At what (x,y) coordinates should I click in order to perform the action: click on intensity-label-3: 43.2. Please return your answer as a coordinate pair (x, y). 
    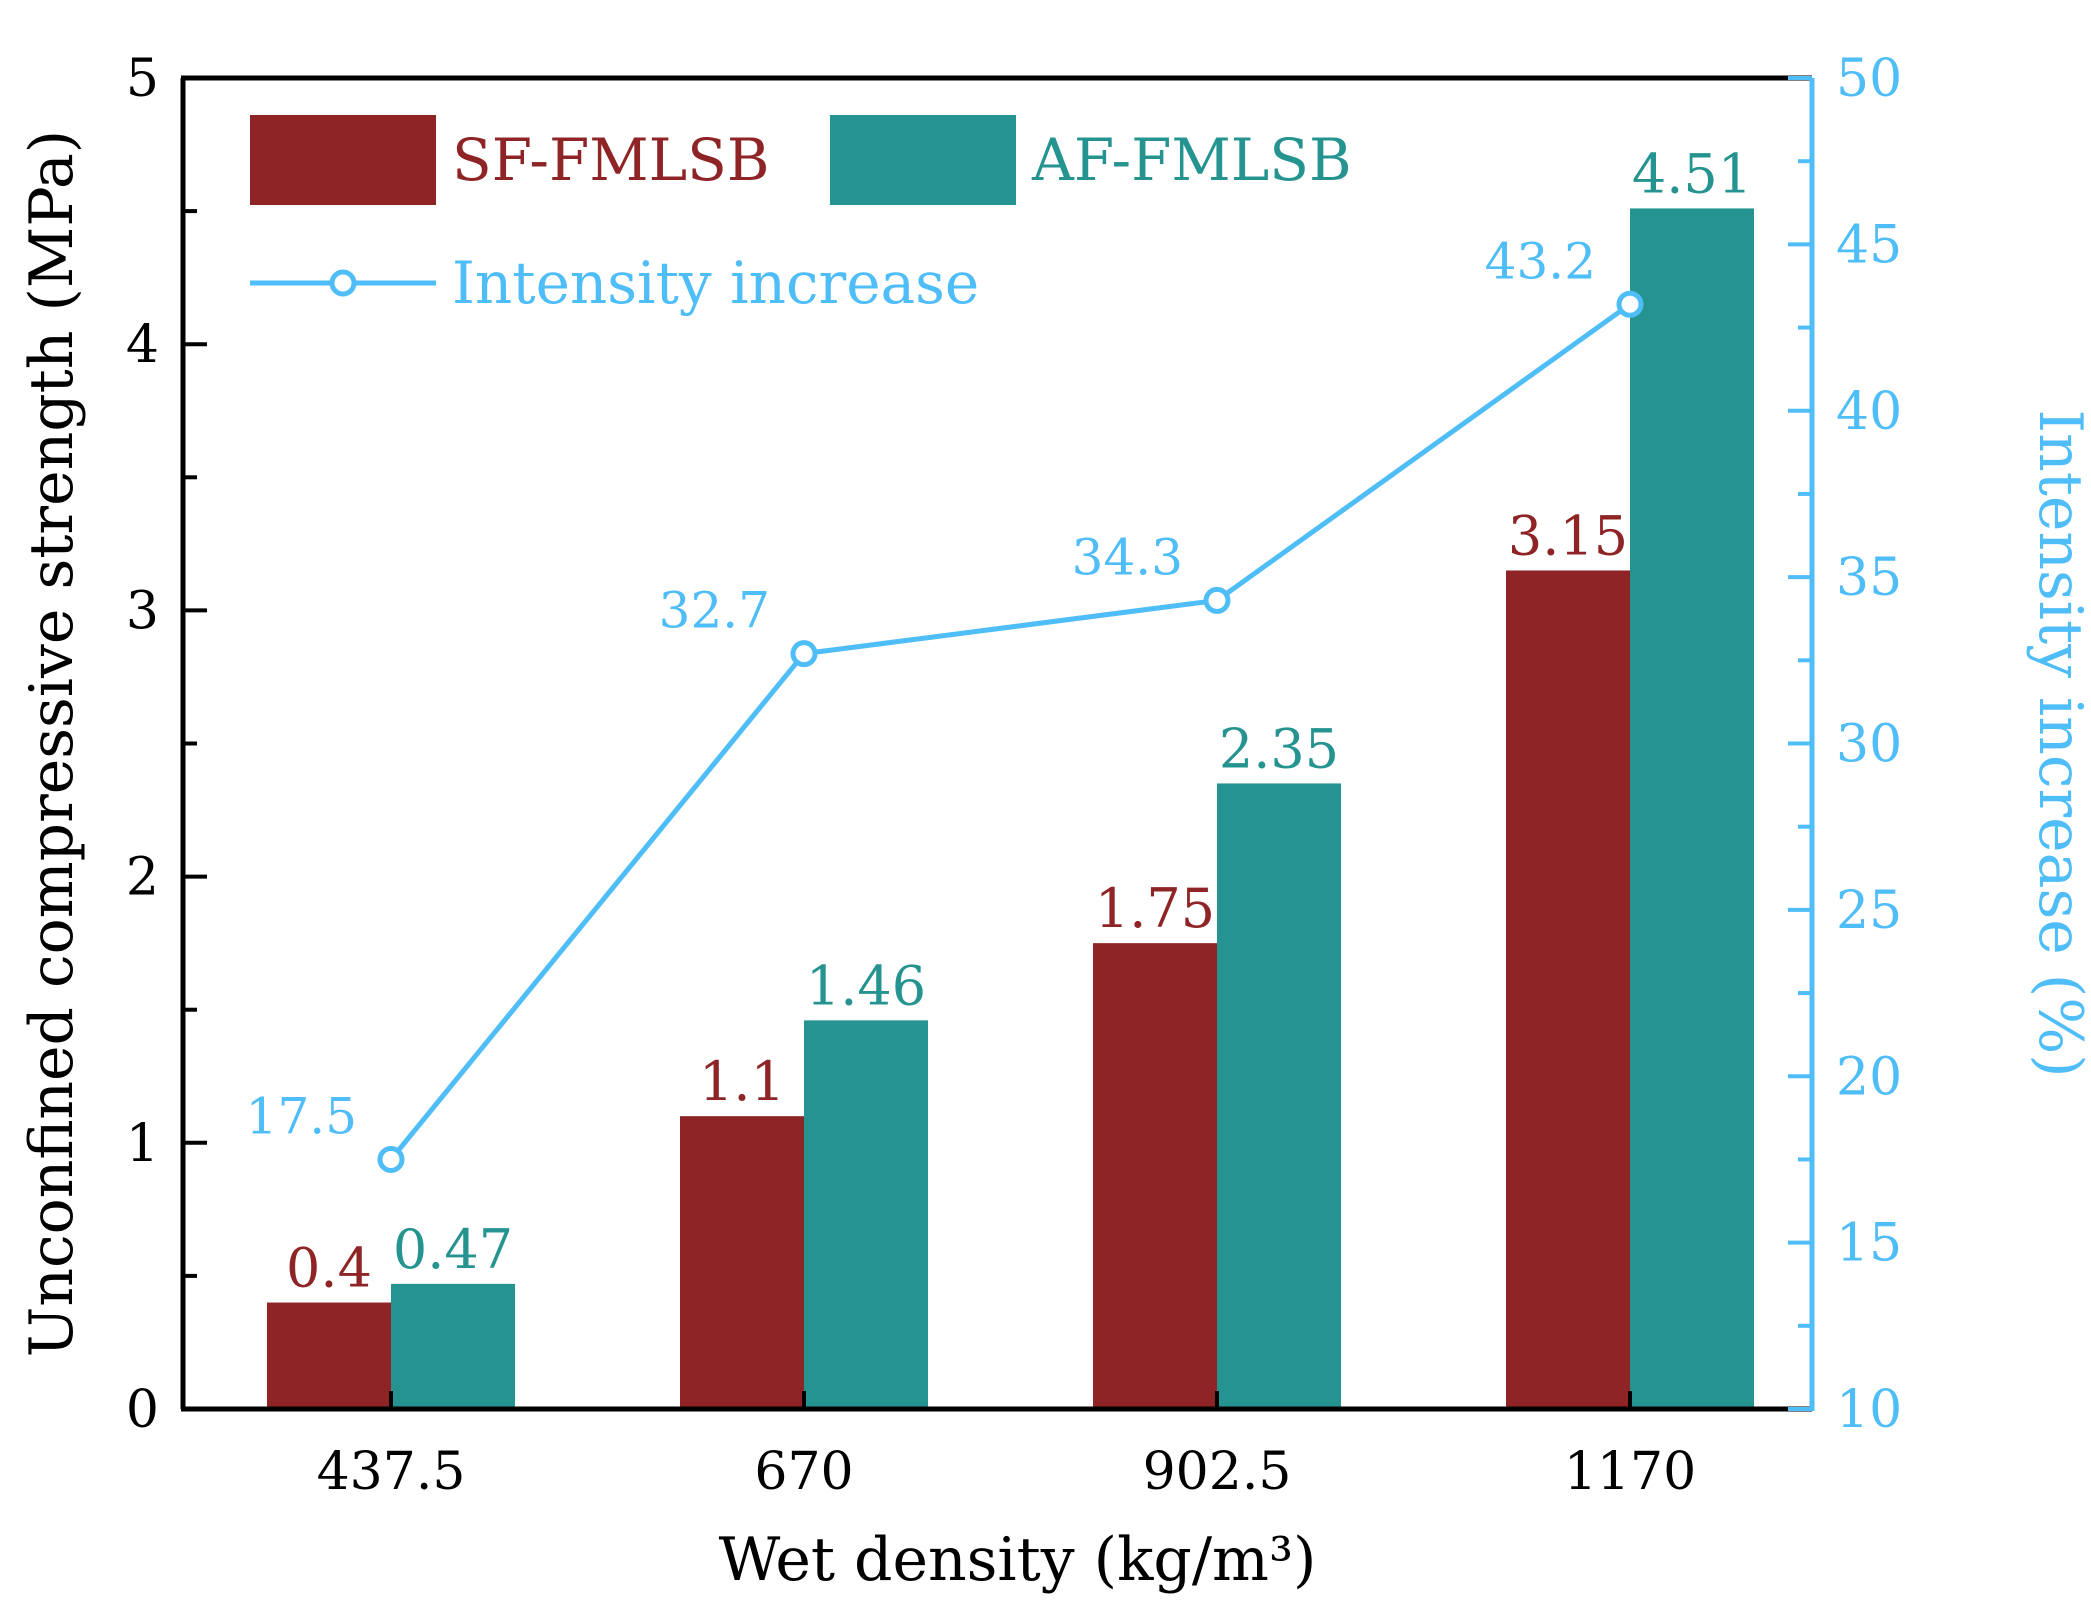
    Looking at the image, I should click on (1540, 261).